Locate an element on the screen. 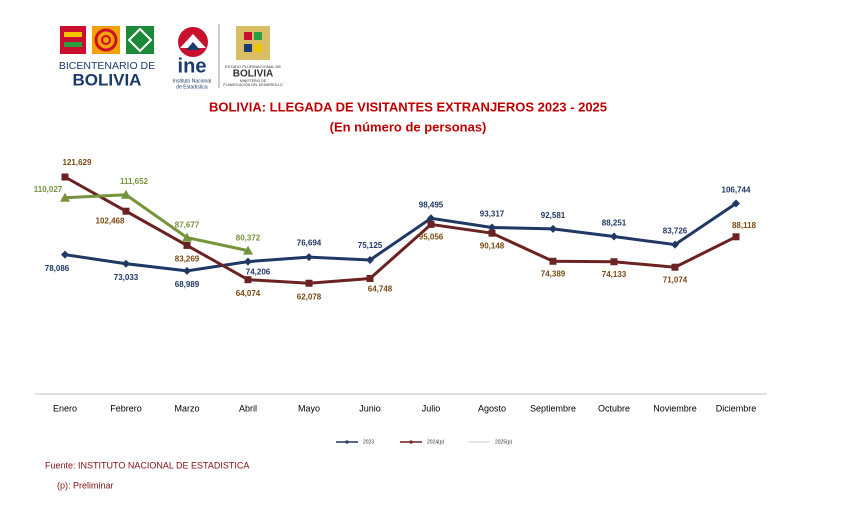 The width and height of the screenshot is (857, 520). x-tick-label: Julio is located at coordinates (431, 408).